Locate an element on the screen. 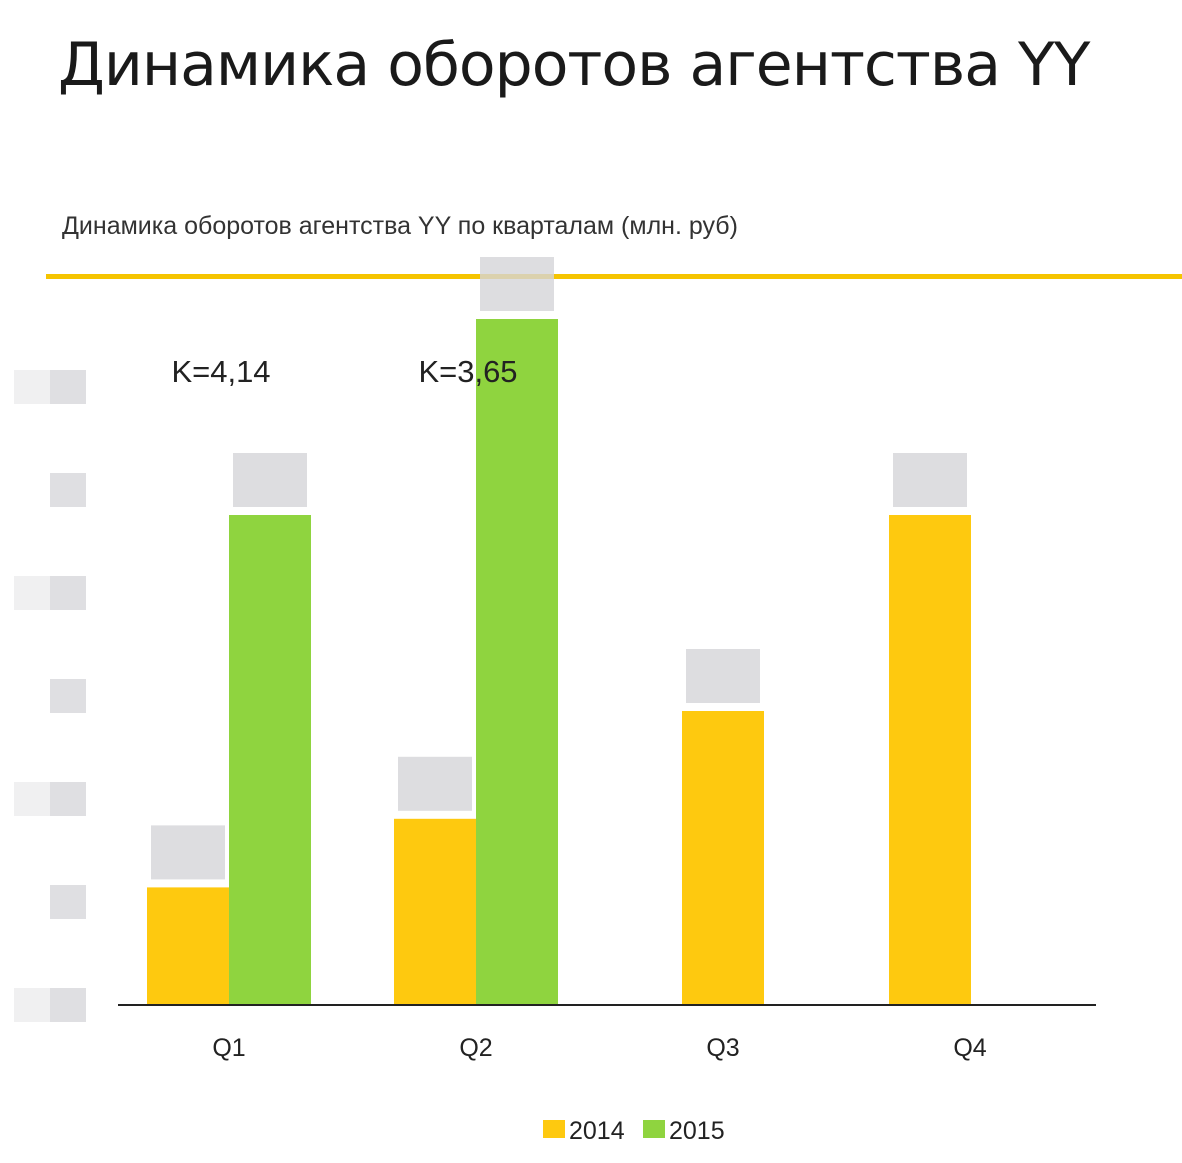 The width and height of the screenshot is (1182, 1163). x-tick-label-q4: Q4 is located at coordinates (969, 1048).